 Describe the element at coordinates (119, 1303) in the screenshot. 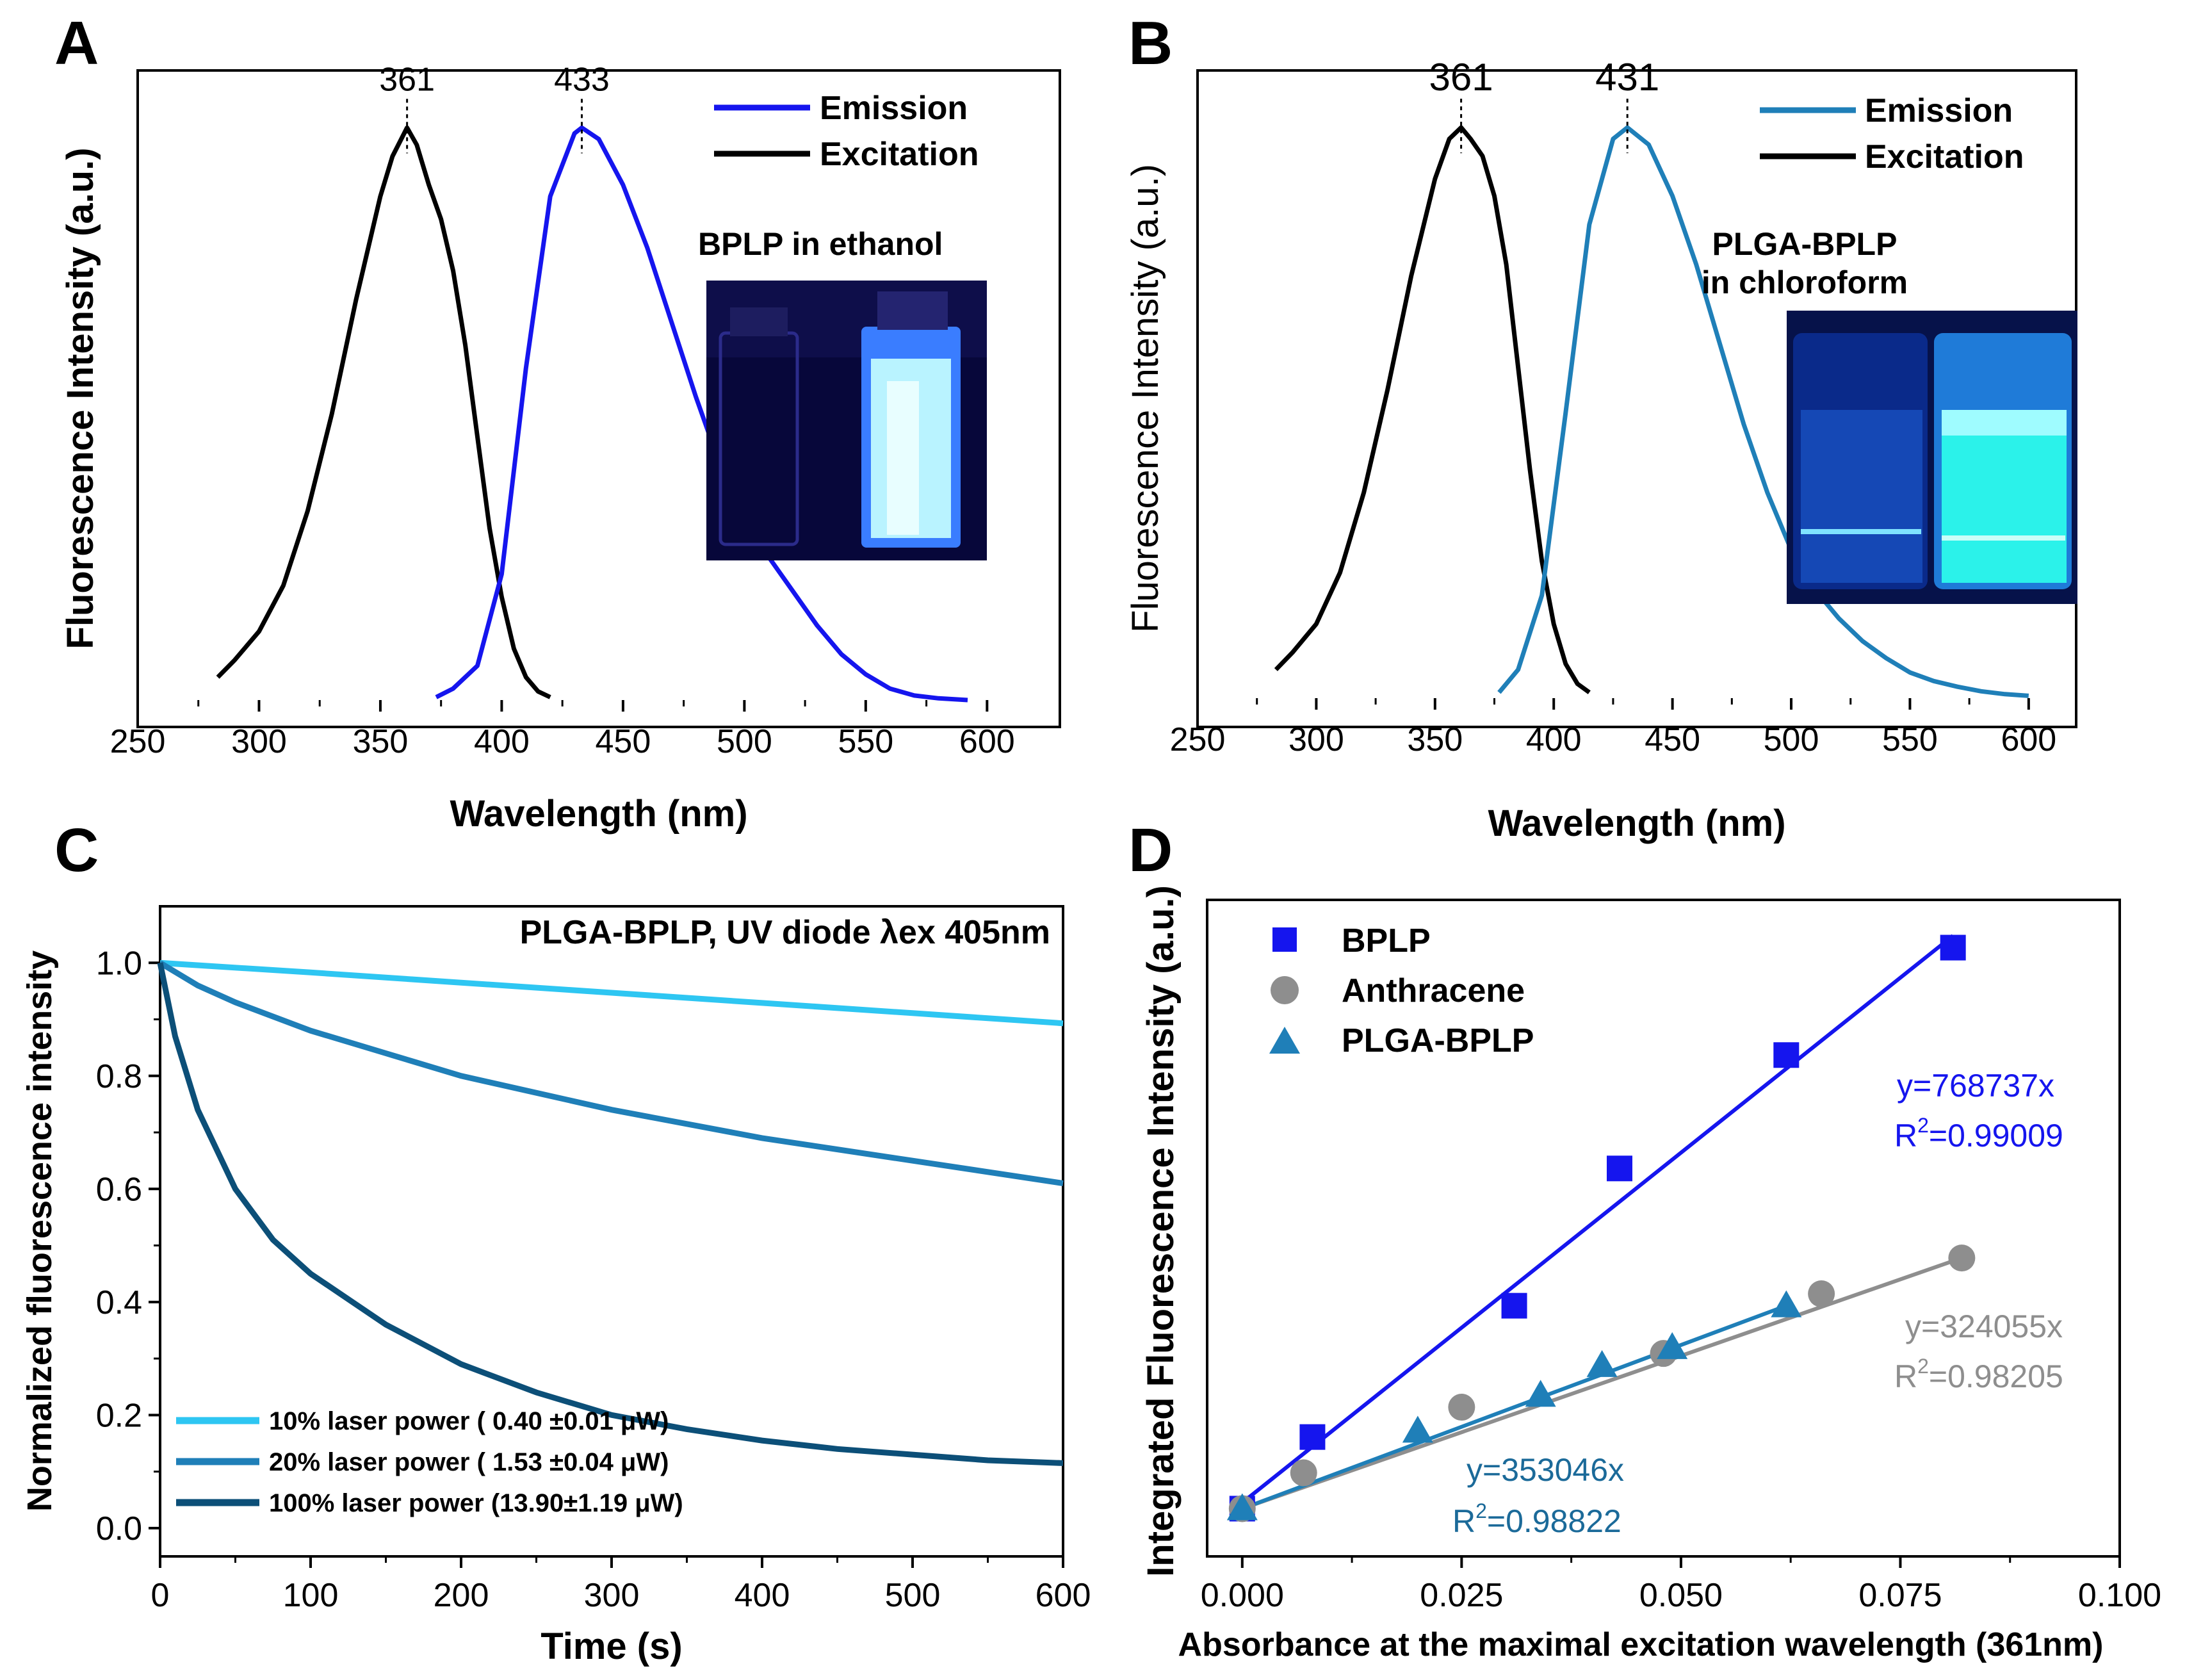

I see `panel-c-y-tick-label: 0.4` at that location.